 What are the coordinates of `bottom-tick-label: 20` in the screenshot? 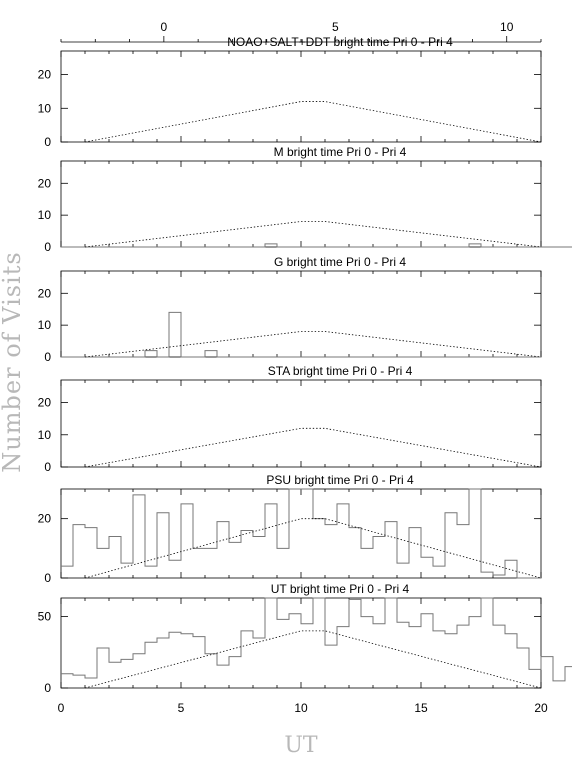 It's located at (541, 708).